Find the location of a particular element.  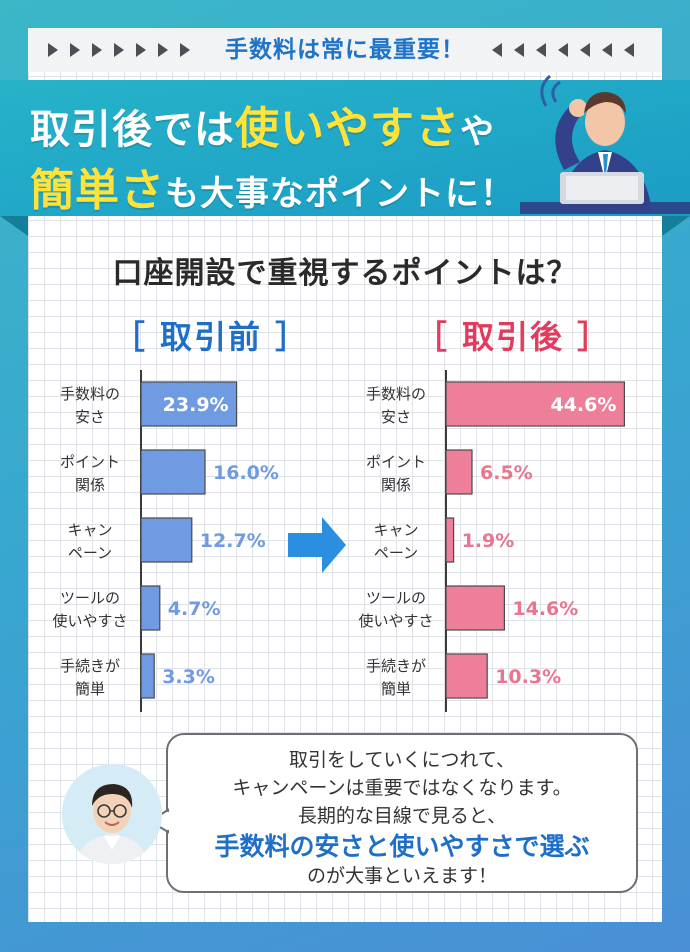

top-band is located at coordinates (345, 50).